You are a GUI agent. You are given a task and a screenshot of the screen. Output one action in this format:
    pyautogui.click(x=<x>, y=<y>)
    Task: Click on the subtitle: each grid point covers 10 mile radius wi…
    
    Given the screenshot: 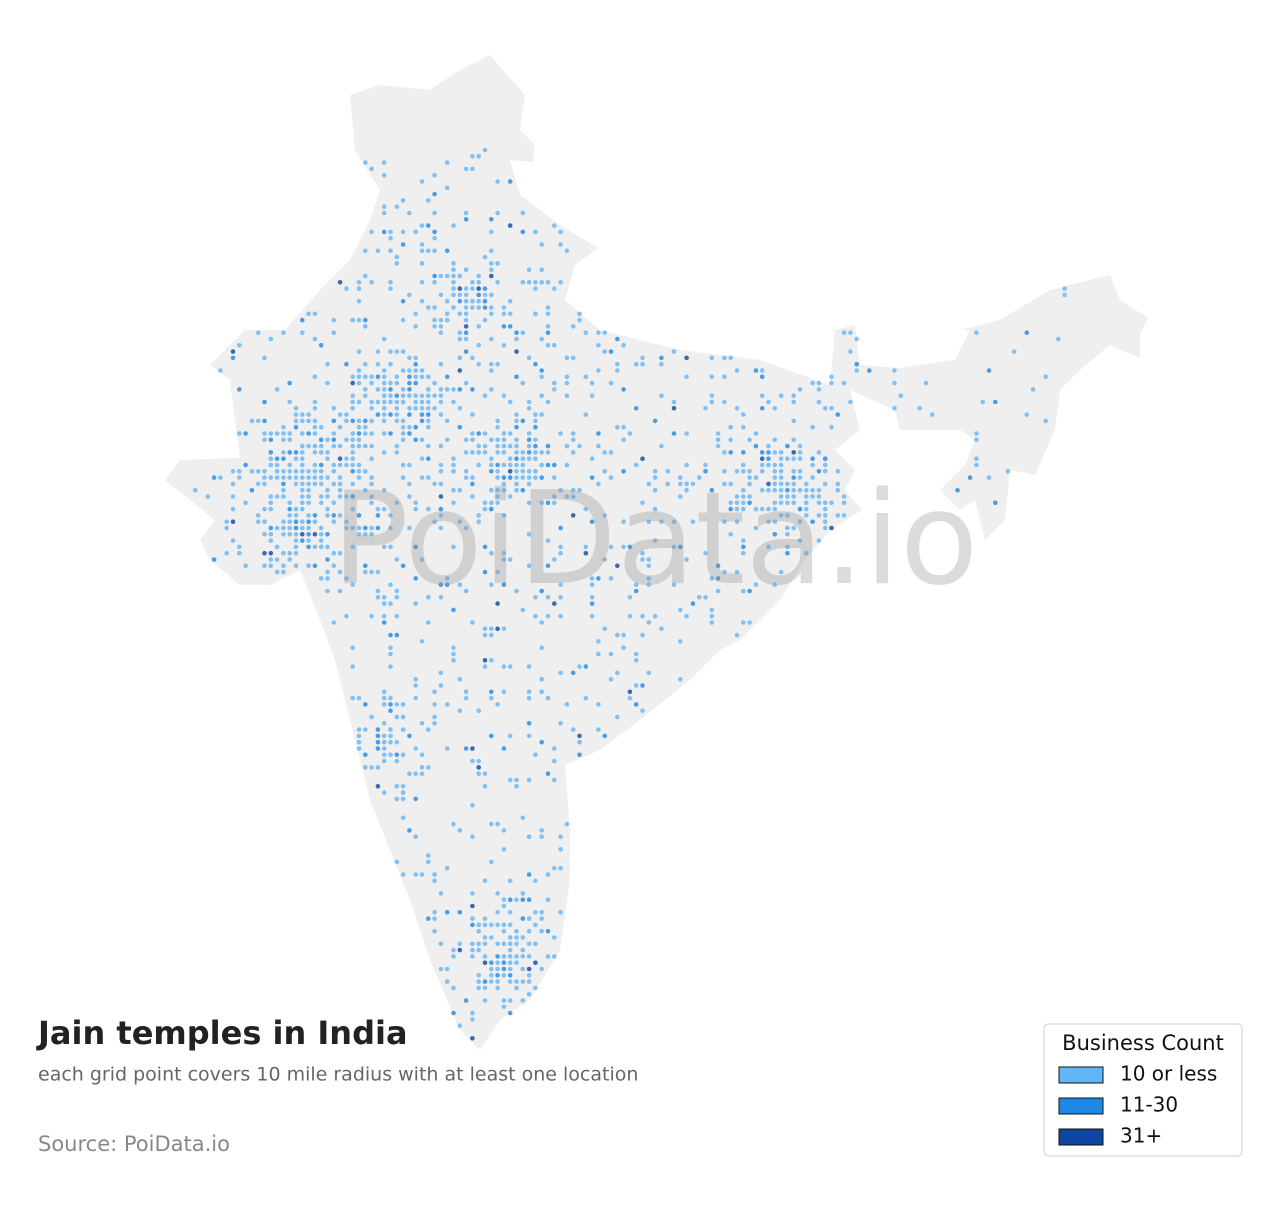 What is the action you would take?
    pyautogui.click(x=338, y=1075)
    